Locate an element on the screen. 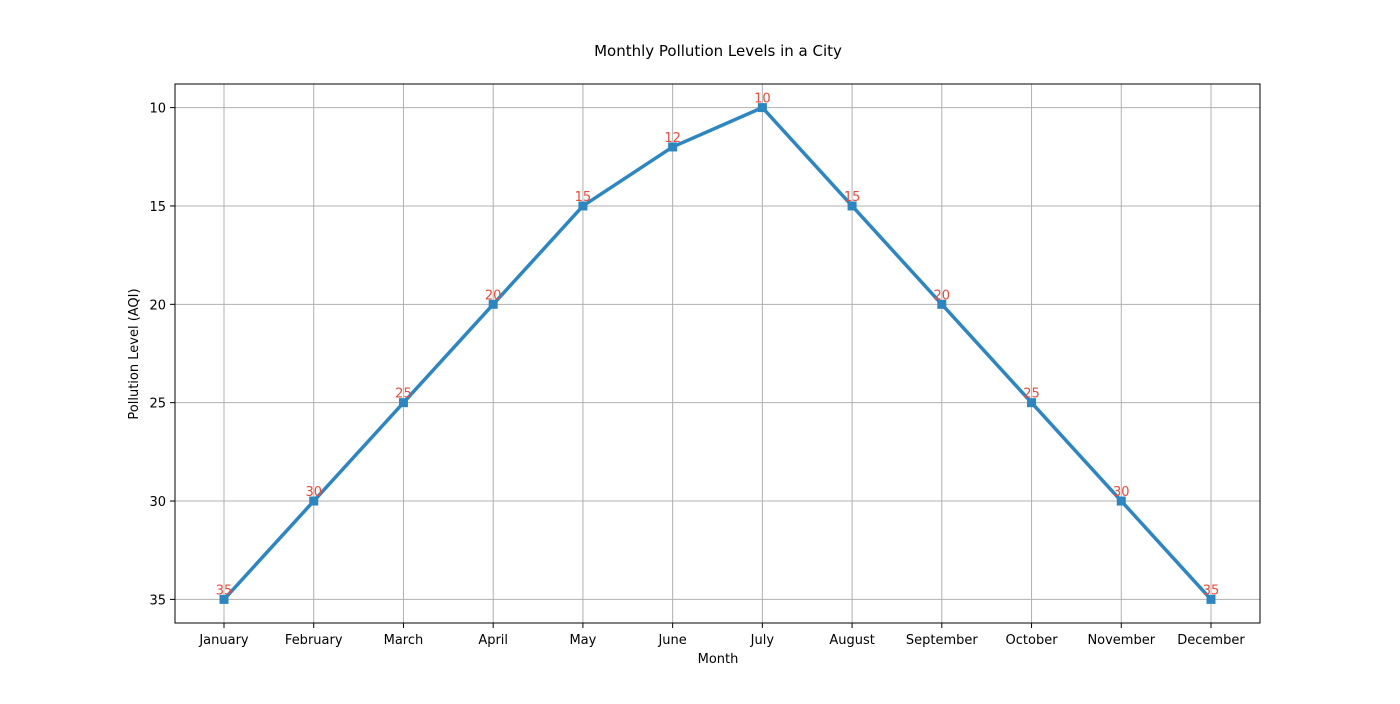 The image size is (1400, 704). x-tick-label: December is located at coordinates (1211, 640).